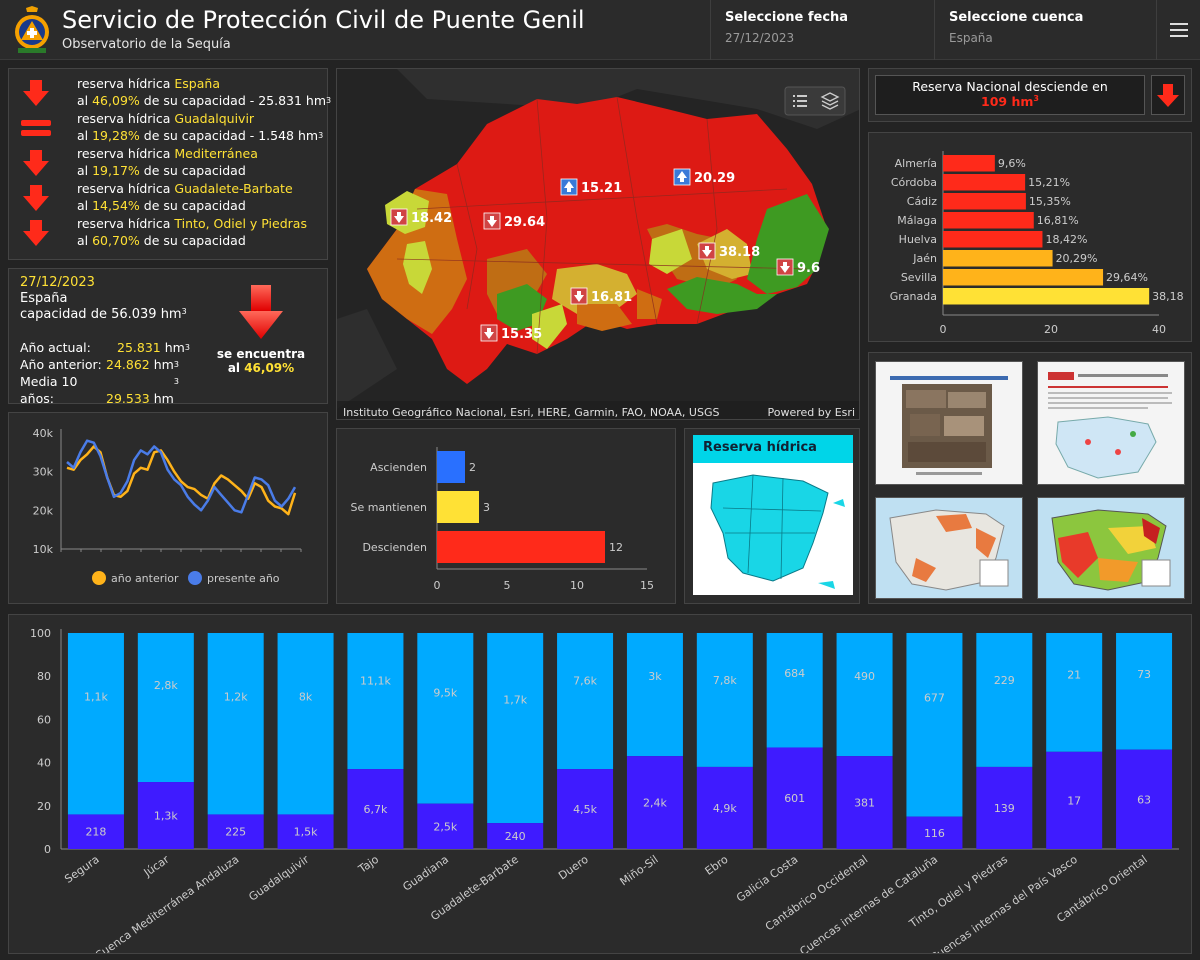 The width and height of the screenshot is (1200, 960). Describe the element at coordinates (44, 298) in the screenshot. I see `summary-region: España` at that location.